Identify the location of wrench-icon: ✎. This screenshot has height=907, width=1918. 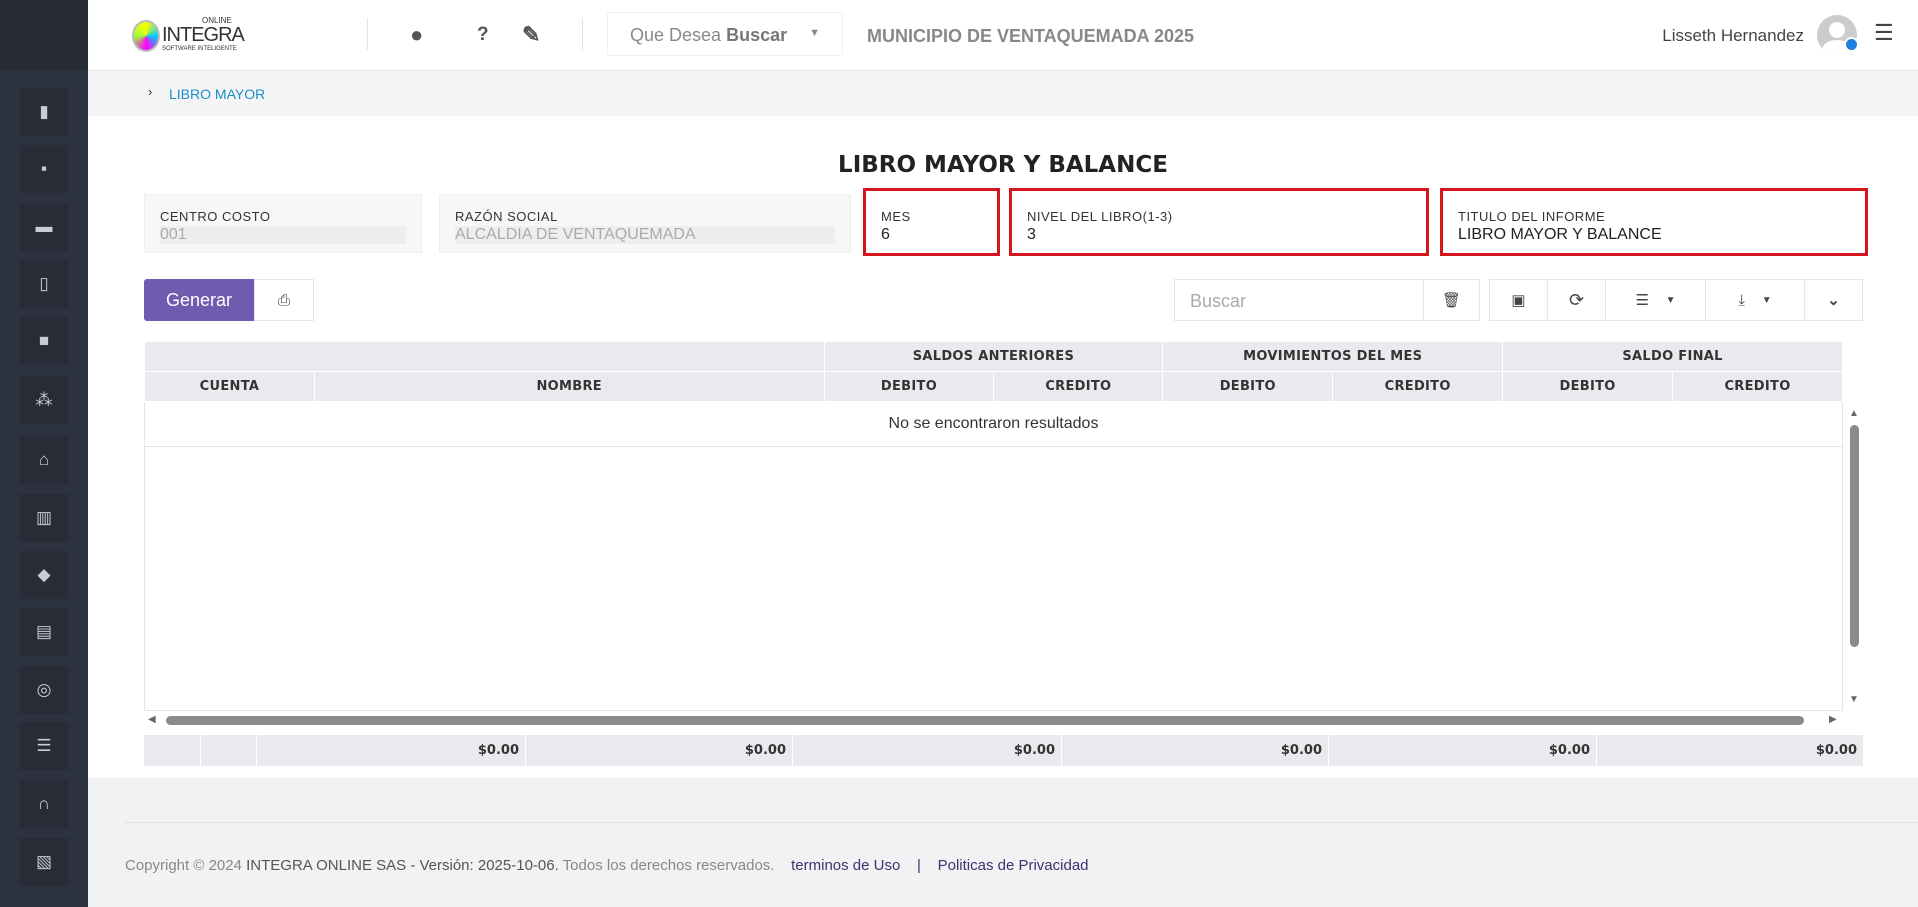
(531, 34).